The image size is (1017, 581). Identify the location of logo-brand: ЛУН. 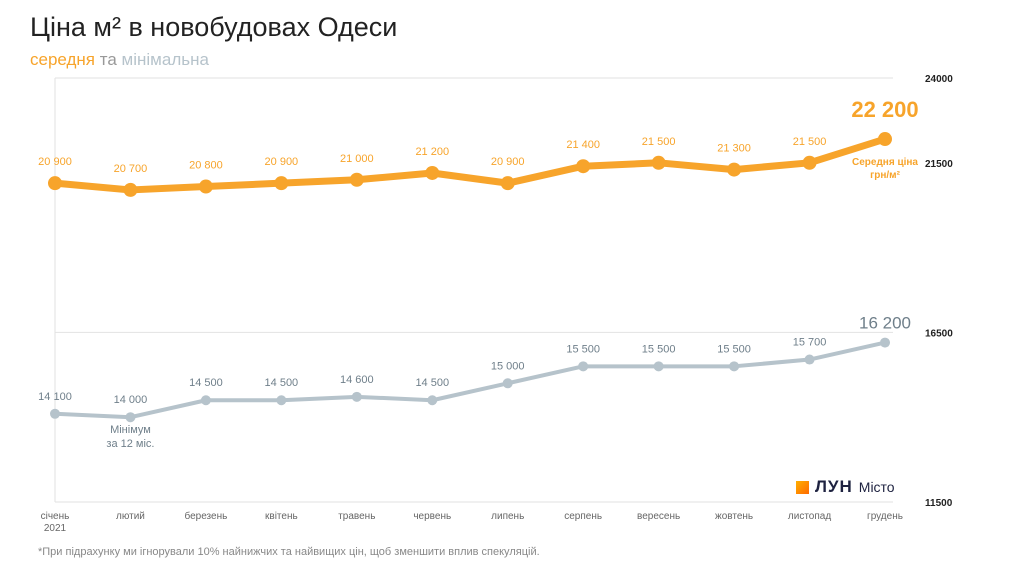
(834, 486).